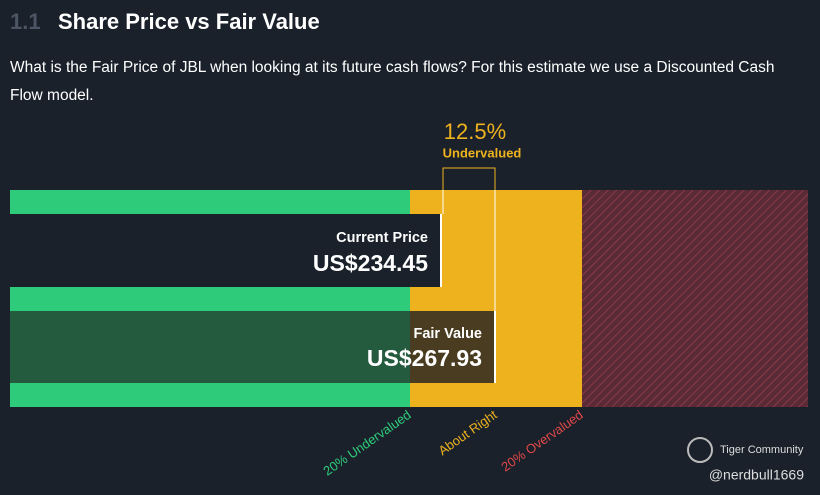 This screenshot has width=820, height=495. Describe the element at coordinates (447, 334) in the screenshot. I see `fair-value-label: Fair Value` at that location.